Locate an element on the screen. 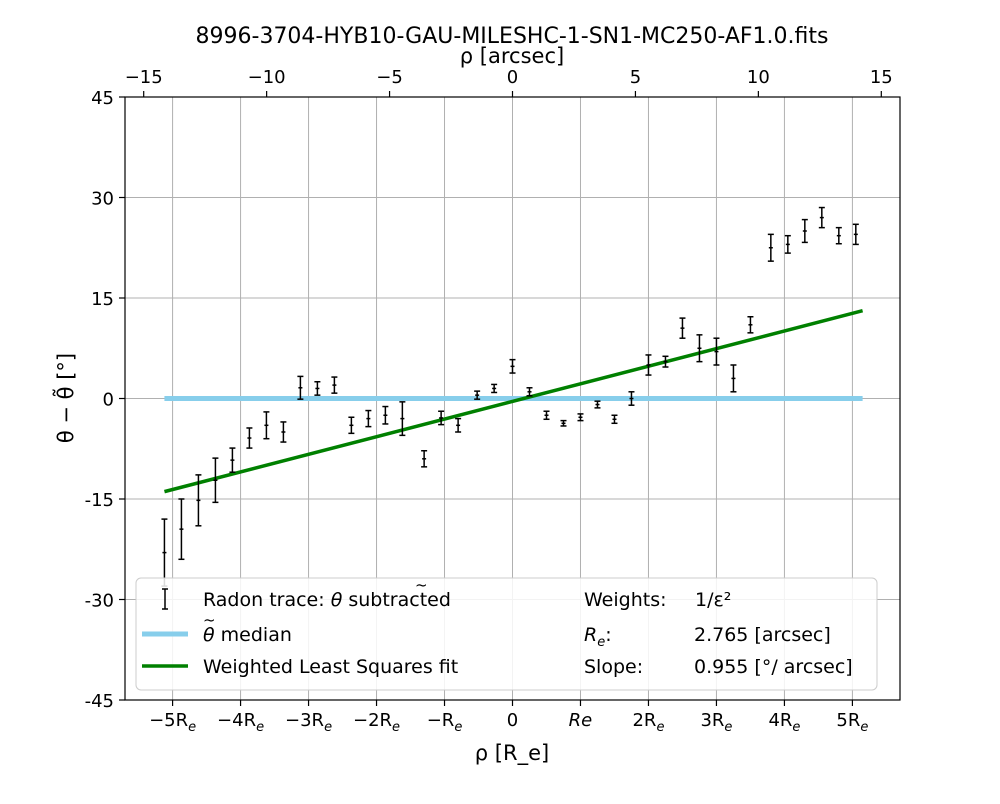 The width and height of the screenshot is (1000, 804). x-tick-label: Re is located at coordinates (581, 720).